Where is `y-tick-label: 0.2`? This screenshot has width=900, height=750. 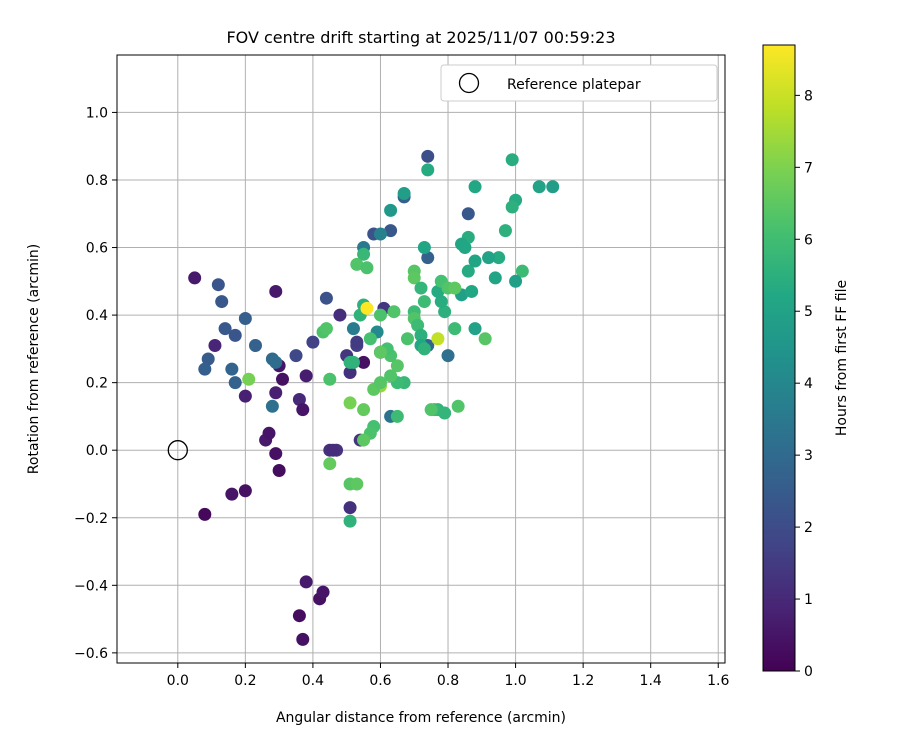 y-tick-label: 0.2 is located at coordinates (97, 384).